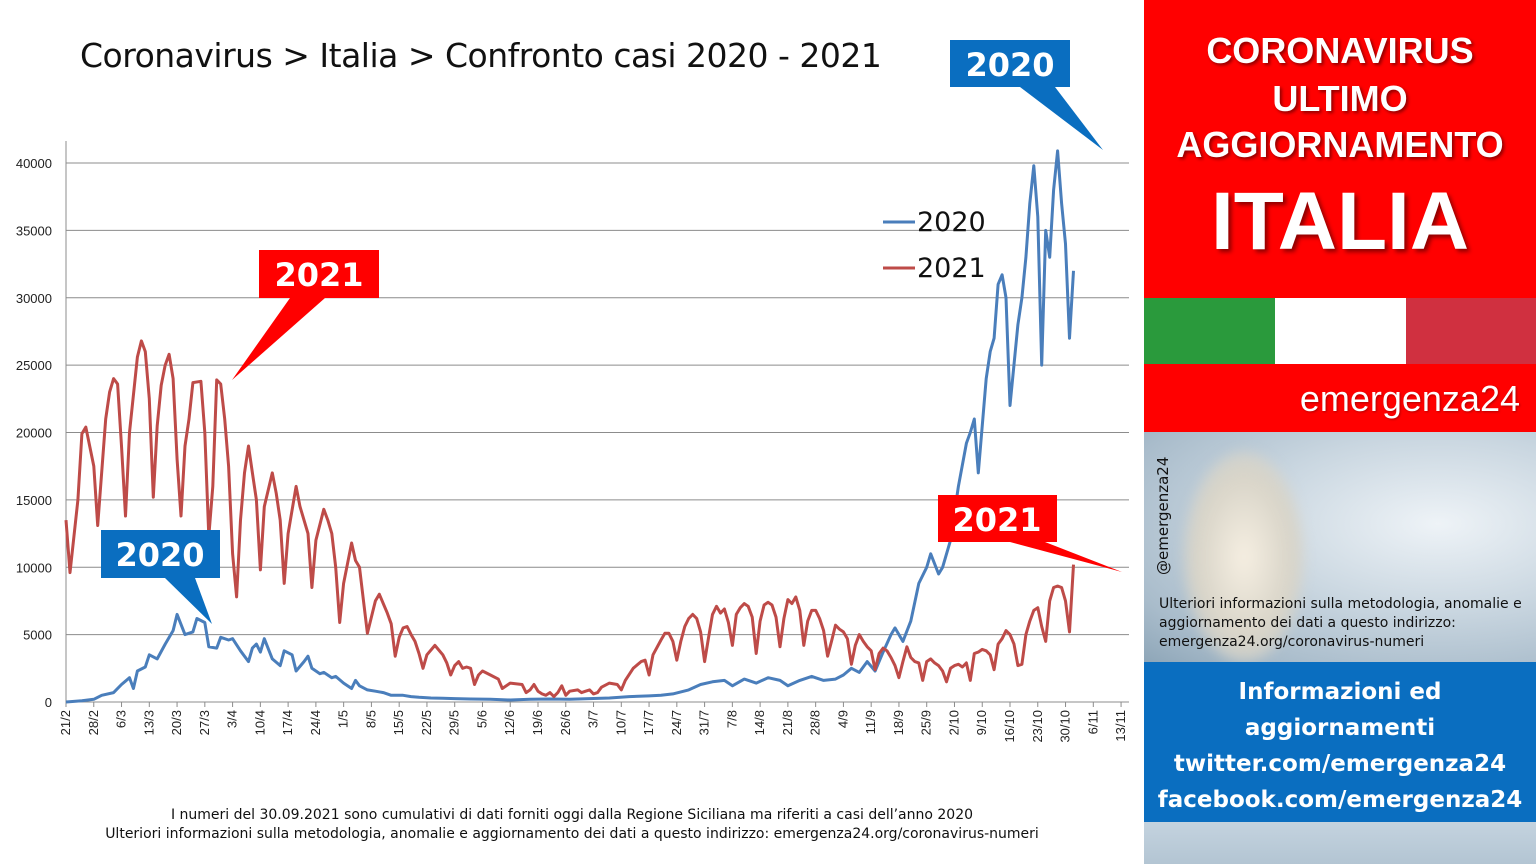 The image size is (1536, 864). What do you see at coordinates (34, 433) in the screenshot?
I see `y-tick-label: 20000` at bounding box center [34, 433].